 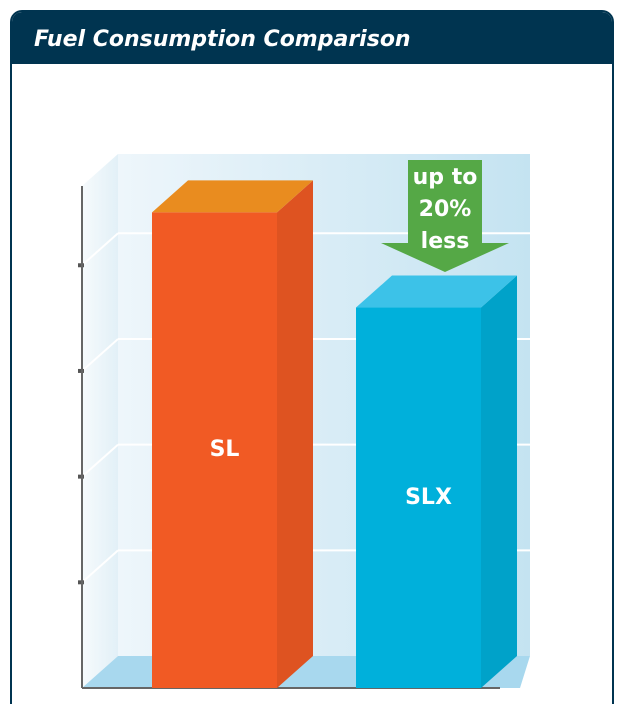 I want to click on annotation: up to, so click(x=445, y=177).